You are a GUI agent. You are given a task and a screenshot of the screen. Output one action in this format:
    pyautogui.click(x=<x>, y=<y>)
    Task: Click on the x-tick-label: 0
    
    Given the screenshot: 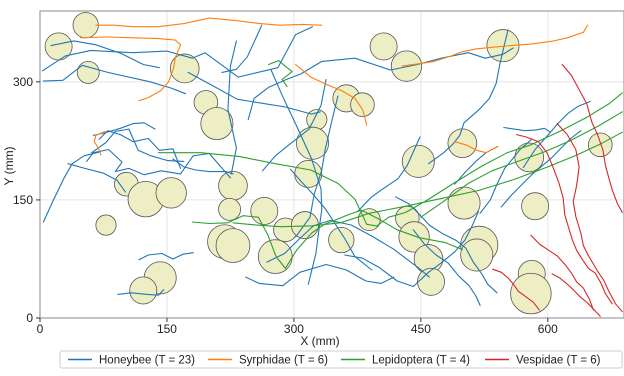 What is the action you would take?
    pyautogui.click(x=40, y=329)
    